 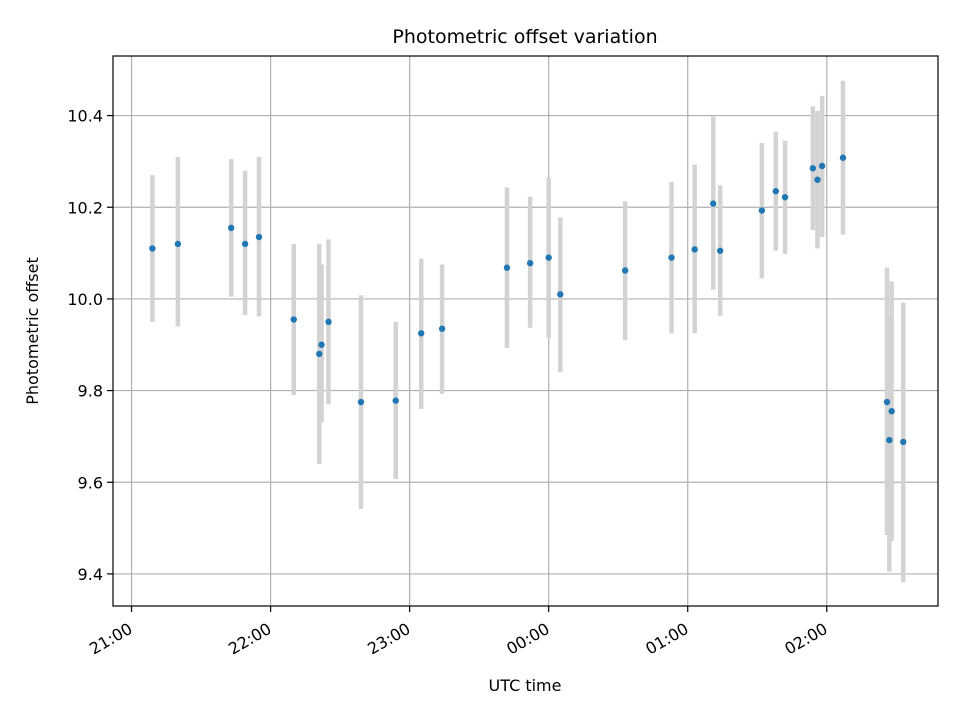 I want to click on y-tick-label: 9.6, so click(x=90, y=482).